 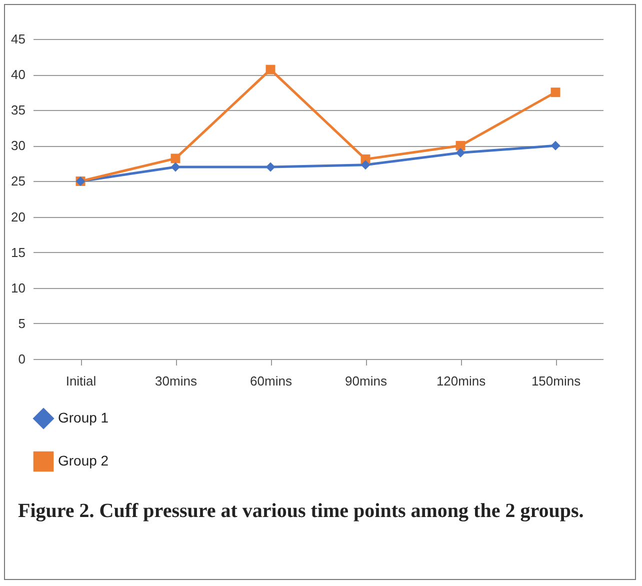 What do you see at coordinates (461, 381) in the screenshot?
I see `x-tick-label: 120mins` at bounding box center [461, 381].